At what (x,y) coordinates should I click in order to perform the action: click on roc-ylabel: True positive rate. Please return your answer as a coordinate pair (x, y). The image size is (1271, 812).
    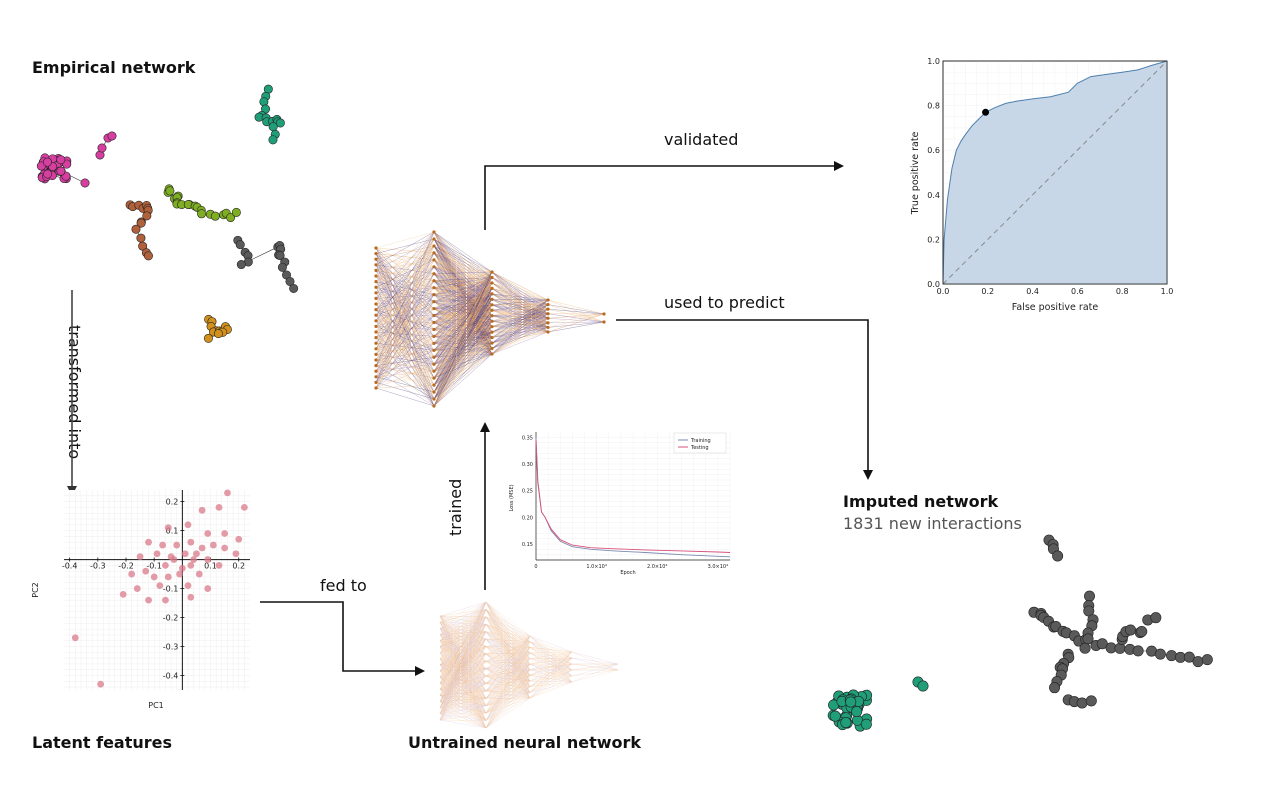
    Looking at the image, I should click on (915, 173).